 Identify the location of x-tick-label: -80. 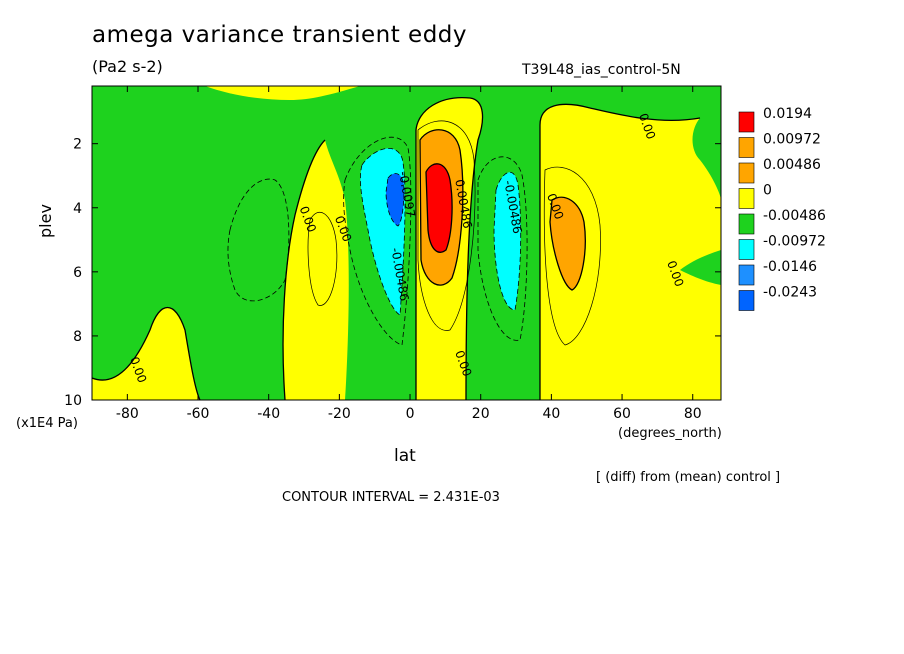
(127, 414).